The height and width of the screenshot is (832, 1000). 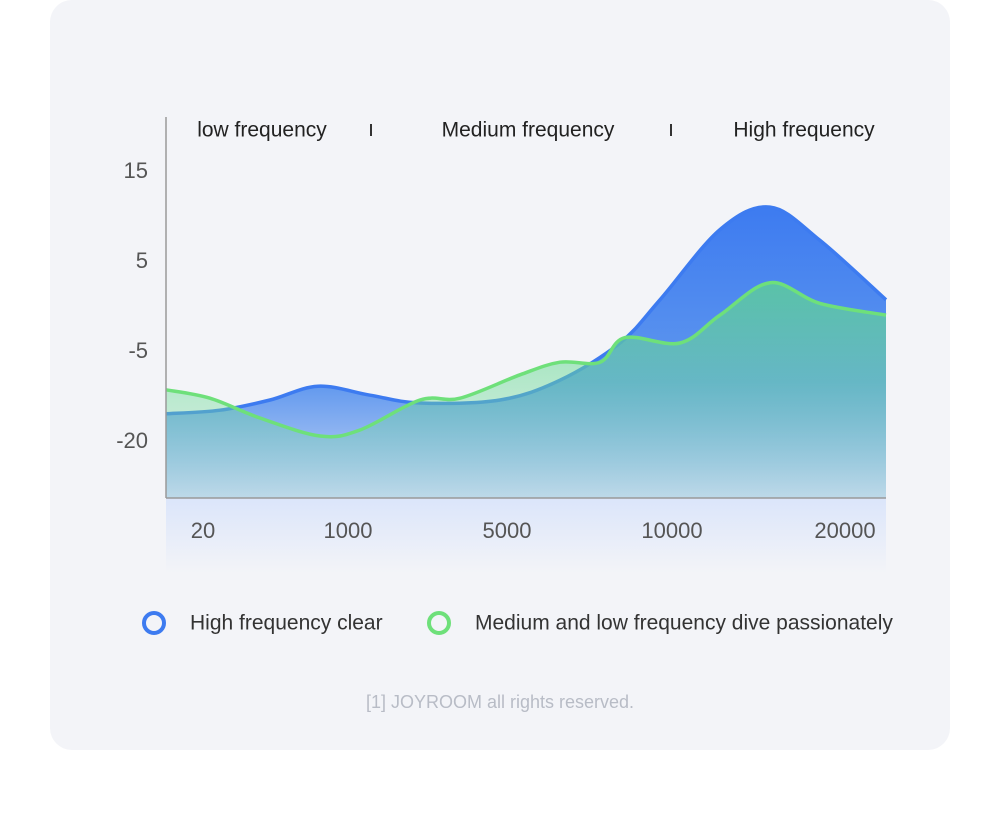 What do you see at coordinates (528, 130) in the screenshot?
I see `band-label: Medium frequency` at bounding box center [528, 130].